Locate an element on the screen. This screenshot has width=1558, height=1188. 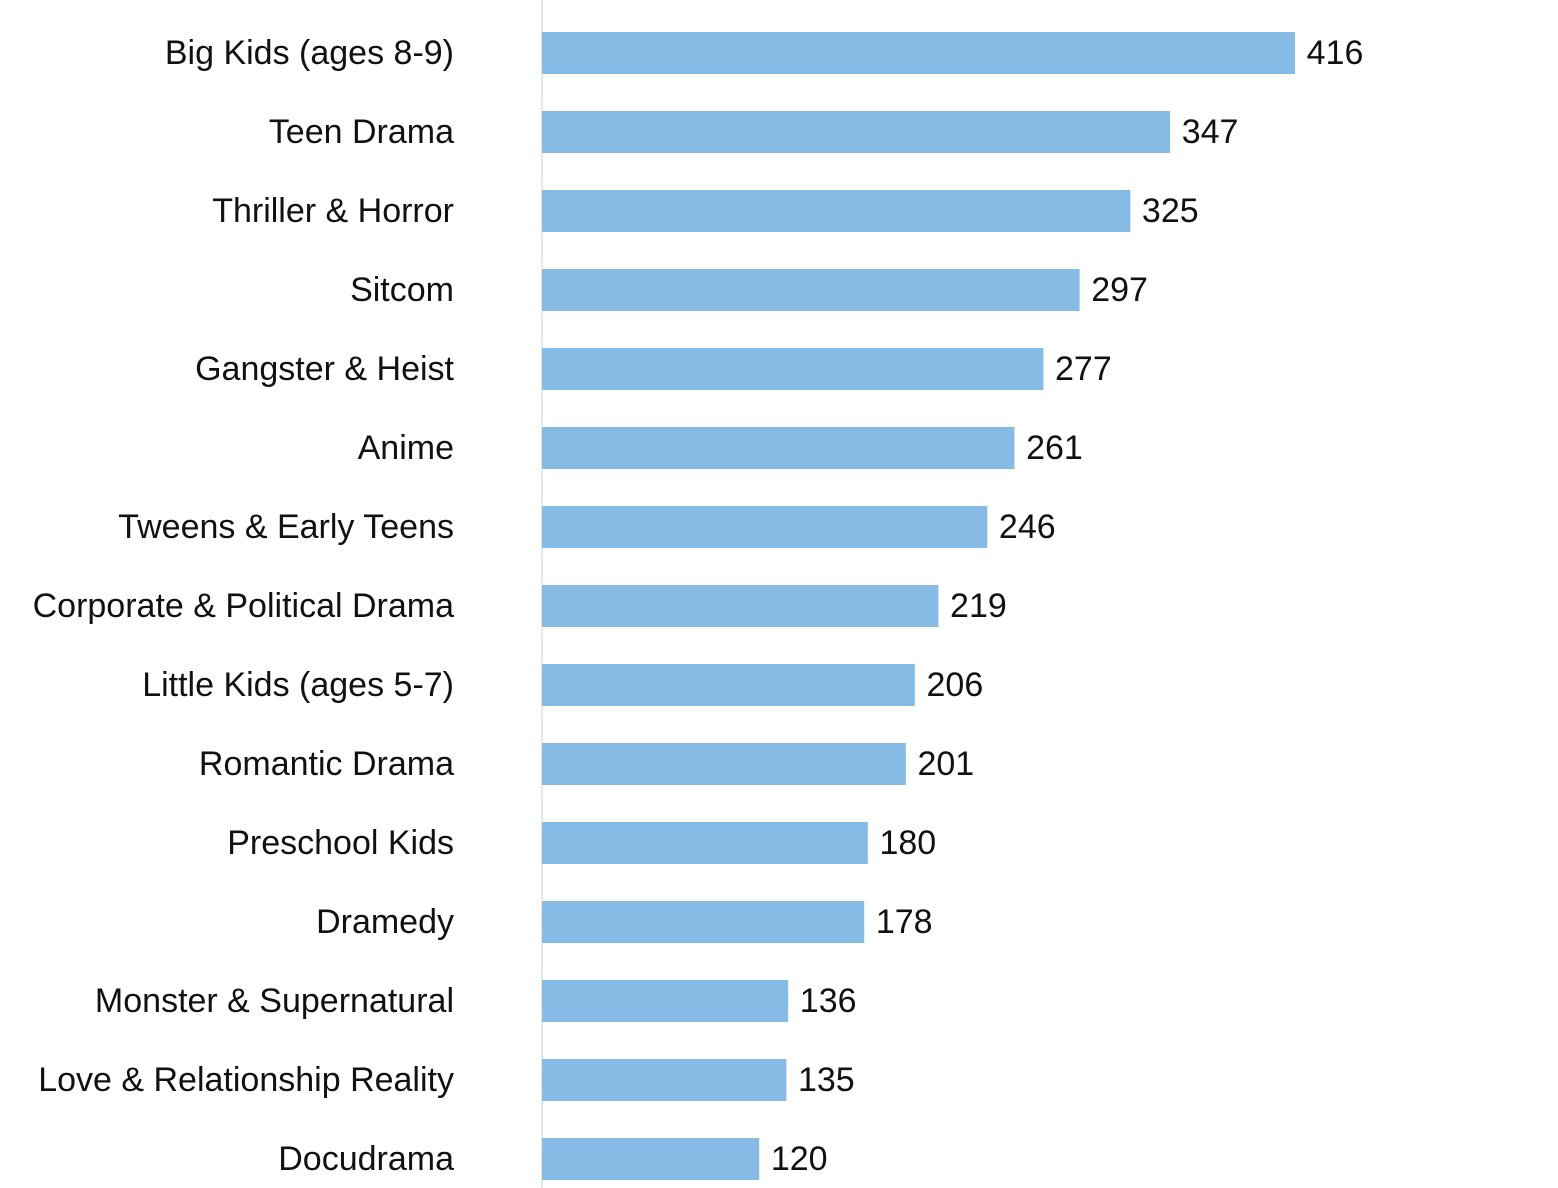
value-label-12: 136 is located at coordinates (828, 1001).